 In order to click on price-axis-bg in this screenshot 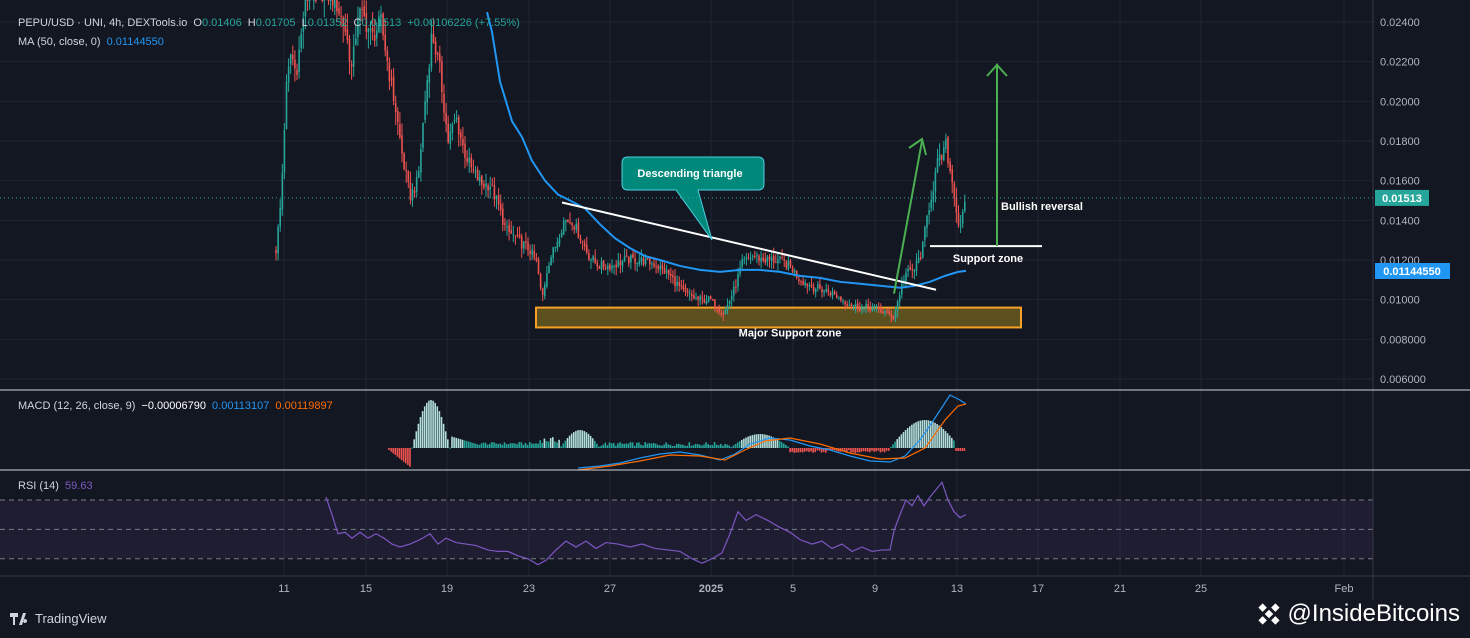, I will do `click(1421, 319)`.